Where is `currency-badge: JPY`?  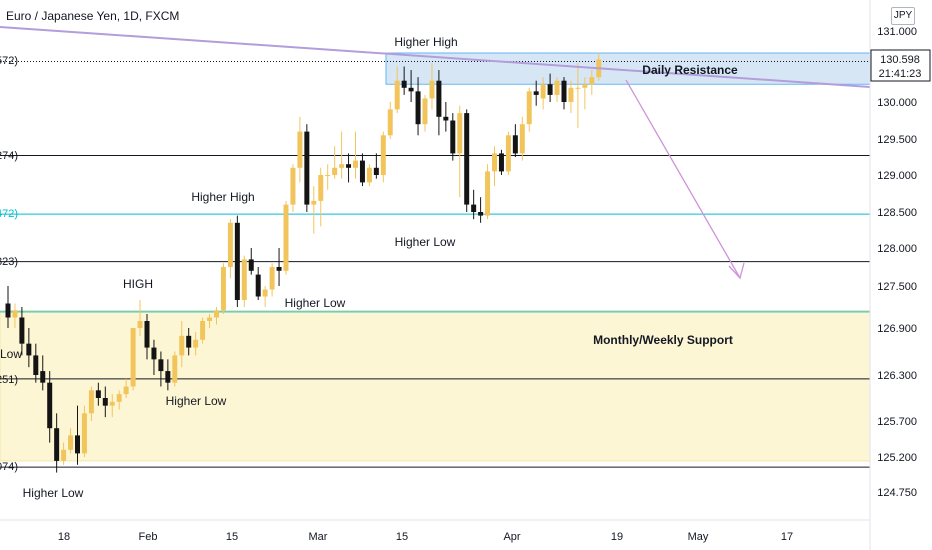
currency-badge: JPY is located at coordinates (903, 16).